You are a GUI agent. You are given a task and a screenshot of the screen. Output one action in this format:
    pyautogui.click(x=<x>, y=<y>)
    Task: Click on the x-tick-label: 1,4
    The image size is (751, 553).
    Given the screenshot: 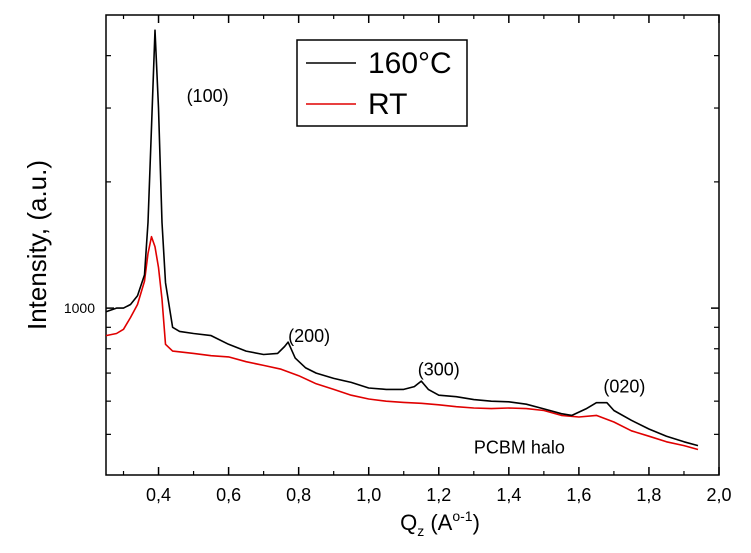 What is the action you would take?
    pyautogui.click(x=508, y=495)
    